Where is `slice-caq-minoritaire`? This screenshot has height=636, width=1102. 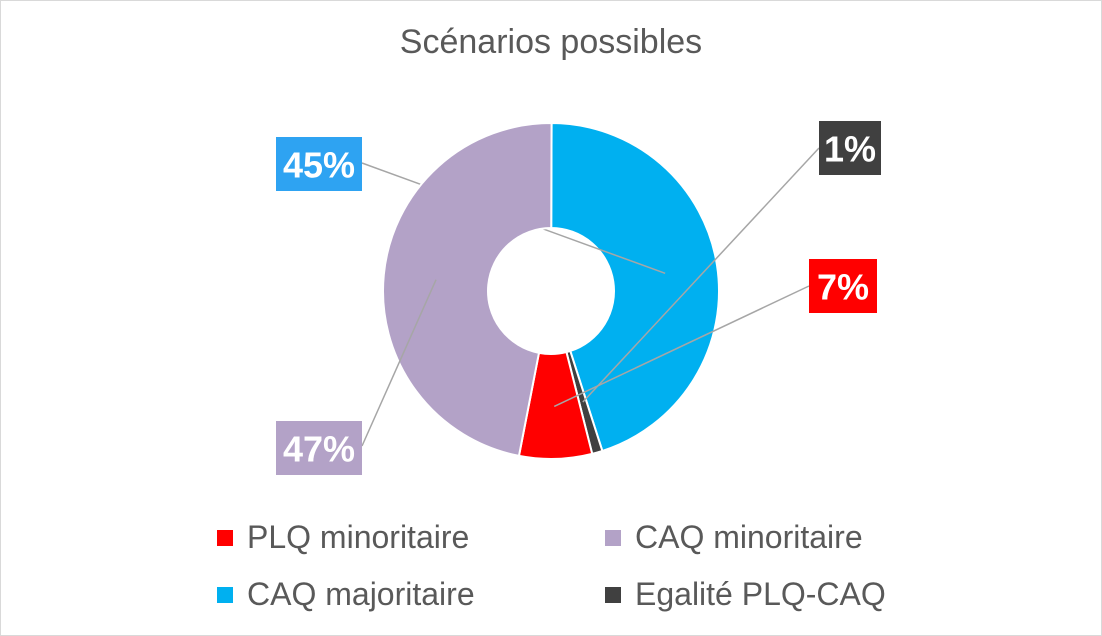
slice-caq-minoritaire is located at coordinates (467, 290).